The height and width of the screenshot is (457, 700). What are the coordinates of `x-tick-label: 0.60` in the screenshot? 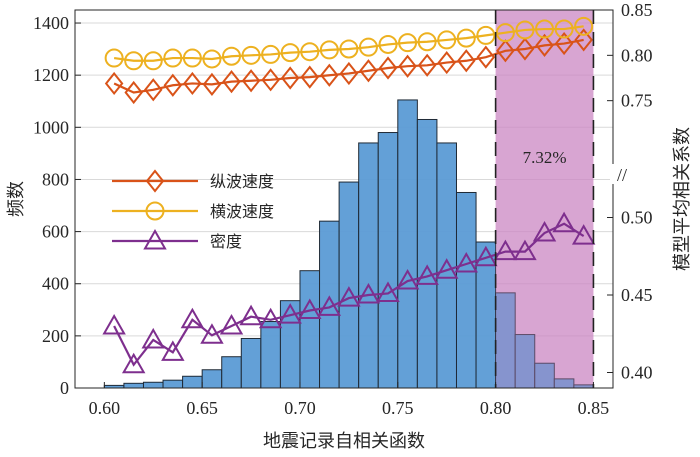 It's located at (105, 408).